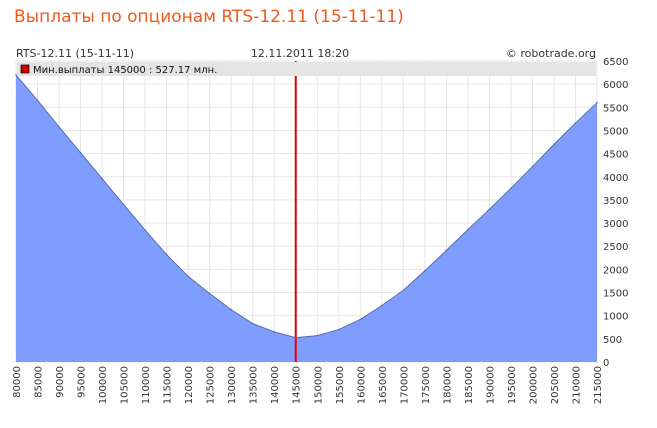  I want to click on x-tick-label: 140000, so click(275, 385).